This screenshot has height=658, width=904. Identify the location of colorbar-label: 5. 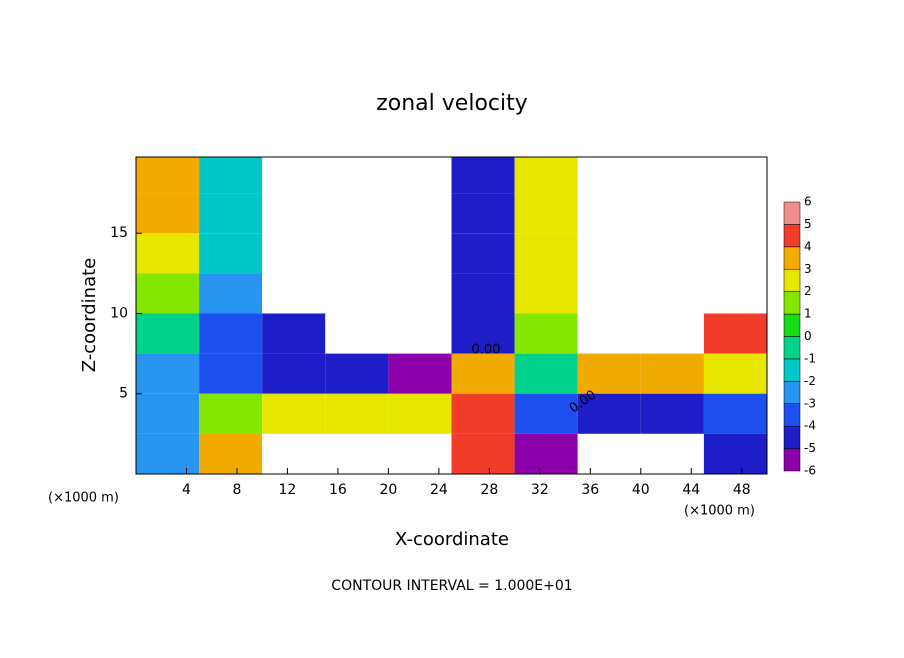
(808, 224).